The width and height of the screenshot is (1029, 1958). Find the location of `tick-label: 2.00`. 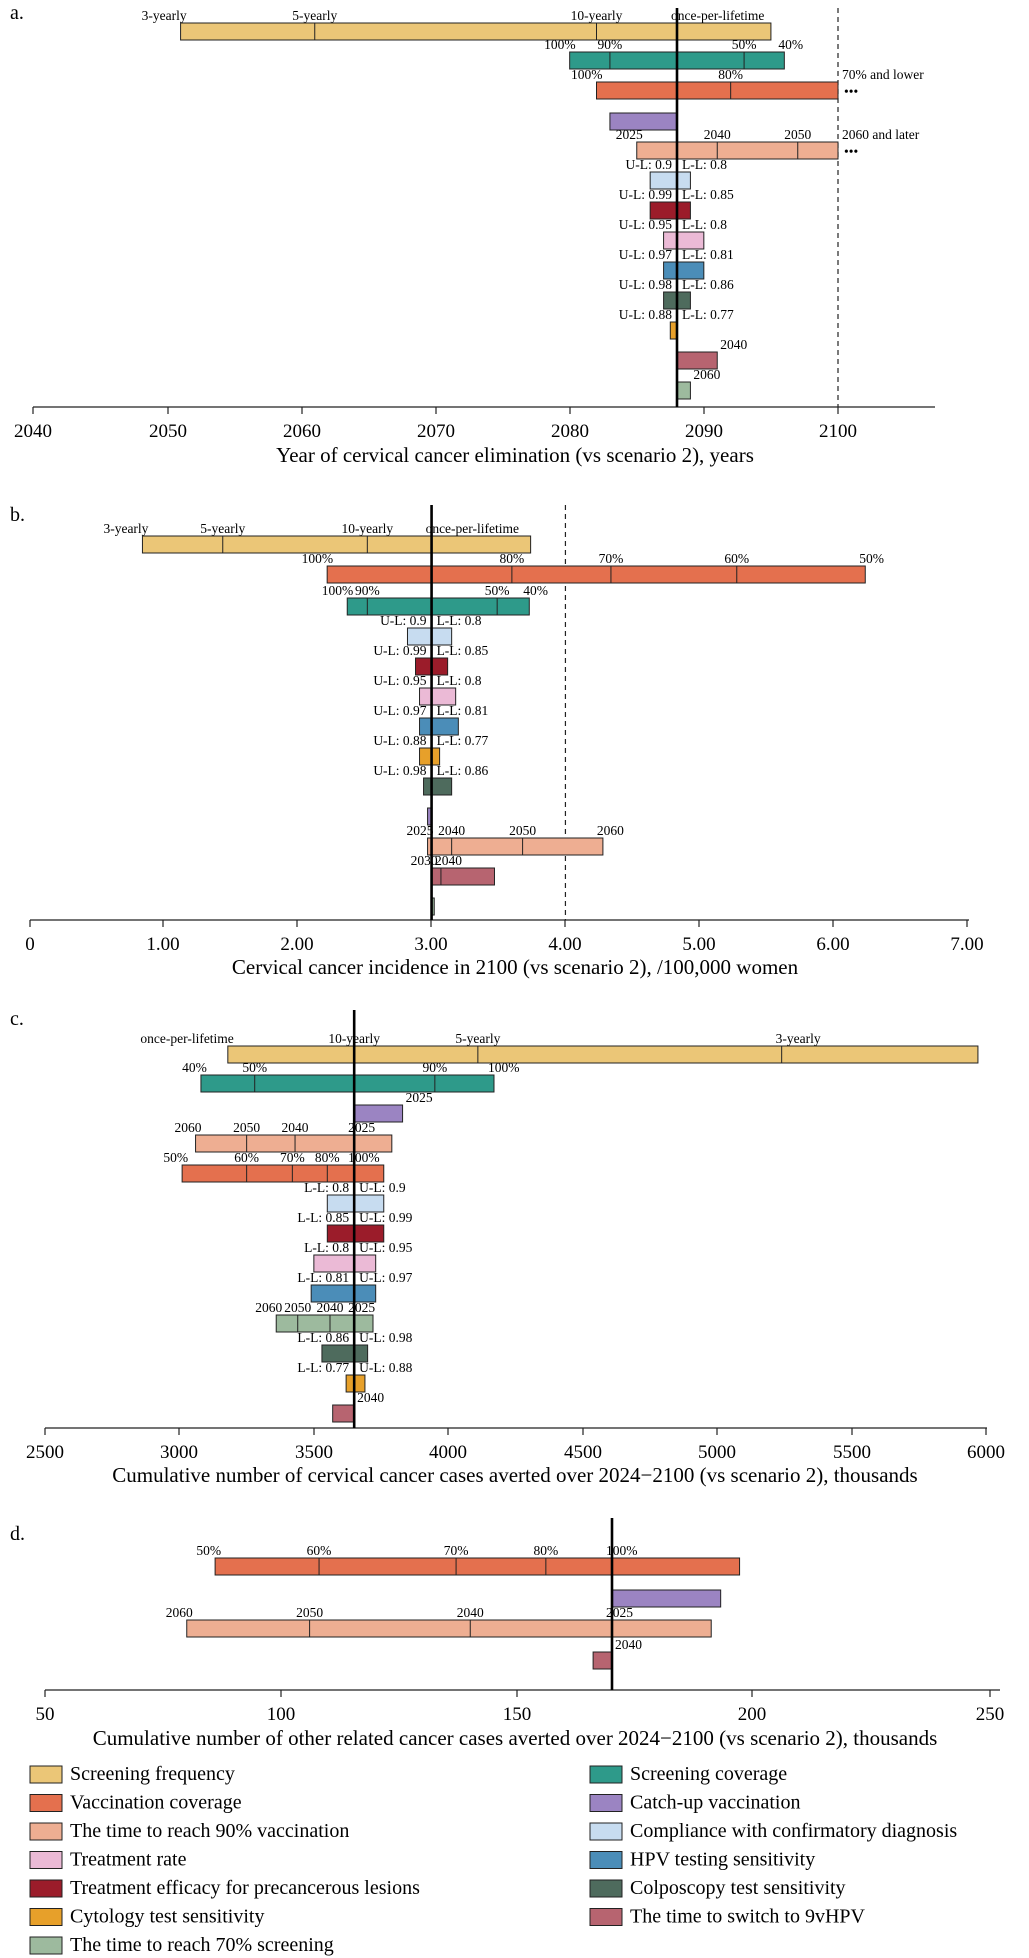

tick-label: 2.00 is located at coordinates (296, 944).